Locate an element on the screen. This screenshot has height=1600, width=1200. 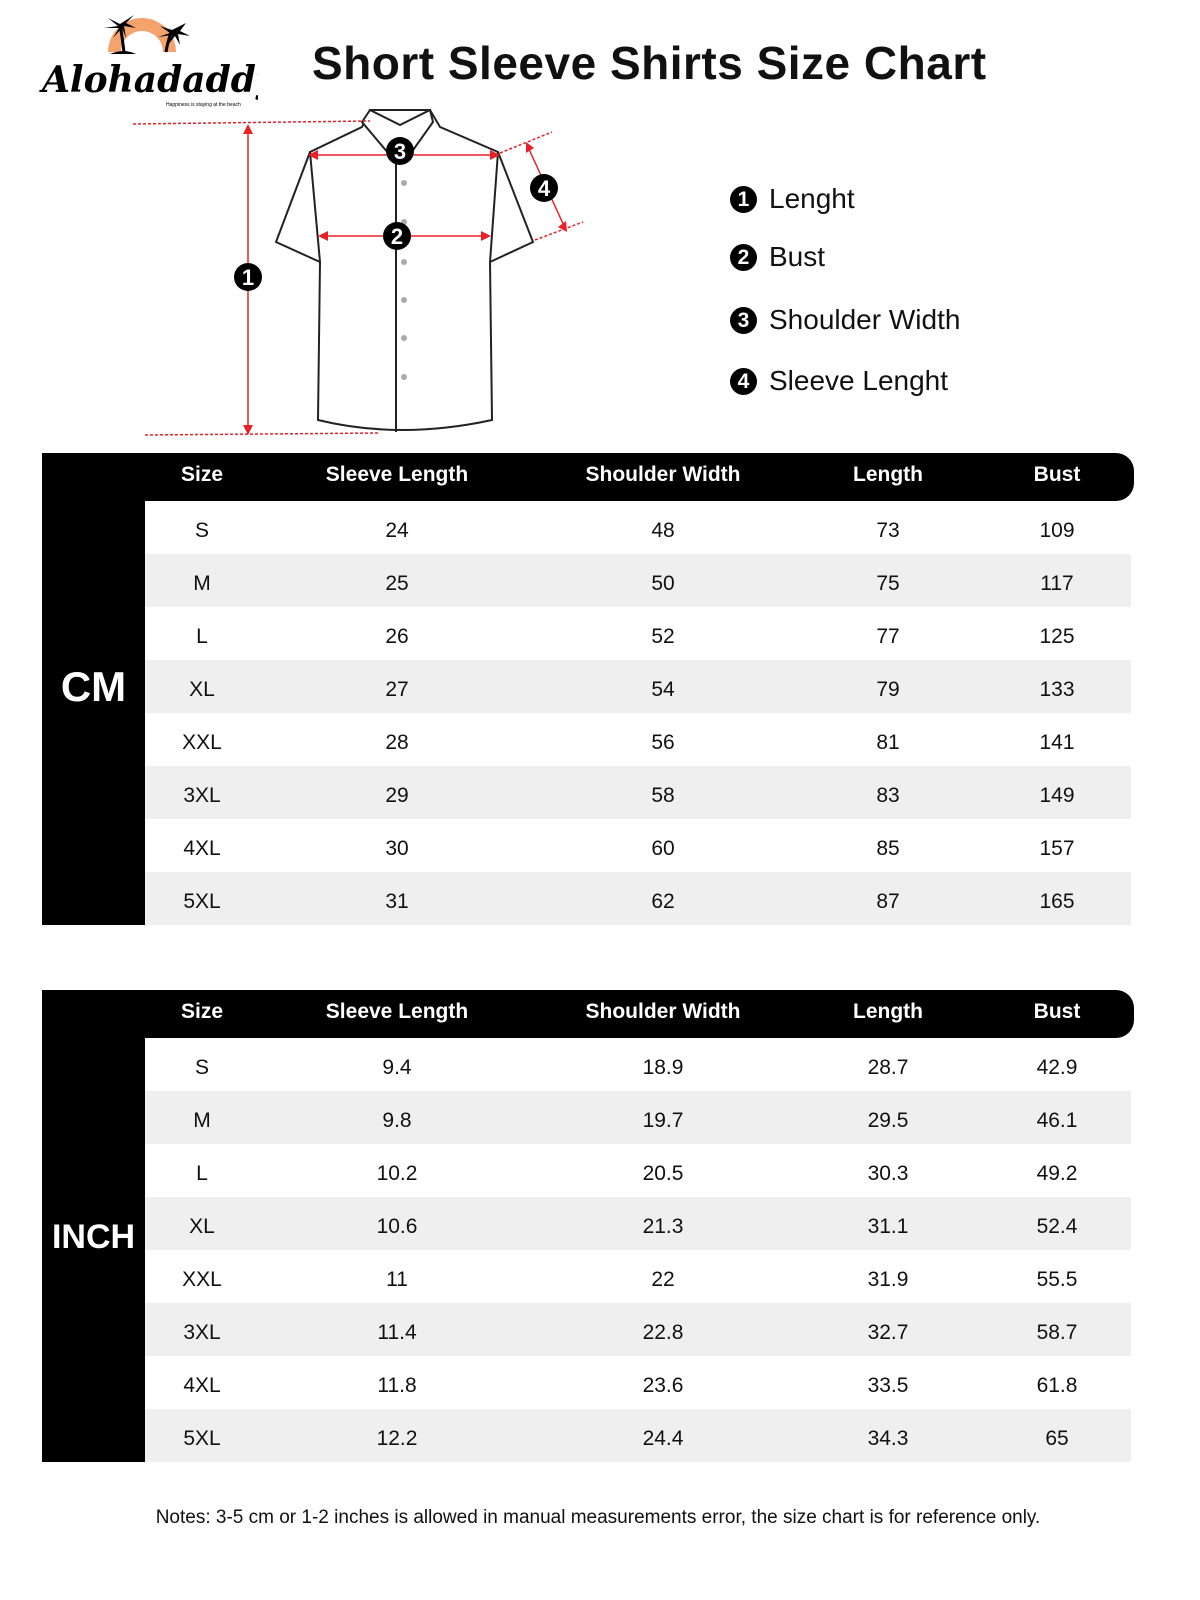
table-cell: 117 is located at coordinates (1057, 583).